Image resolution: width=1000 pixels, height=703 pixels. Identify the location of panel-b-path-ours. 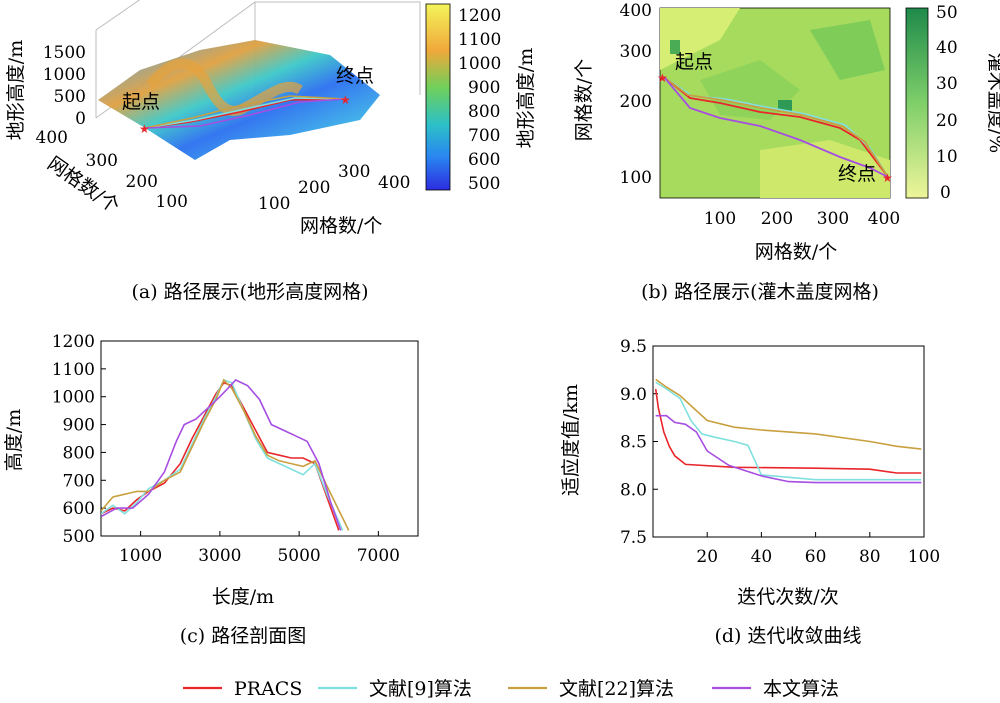
(776, 127).